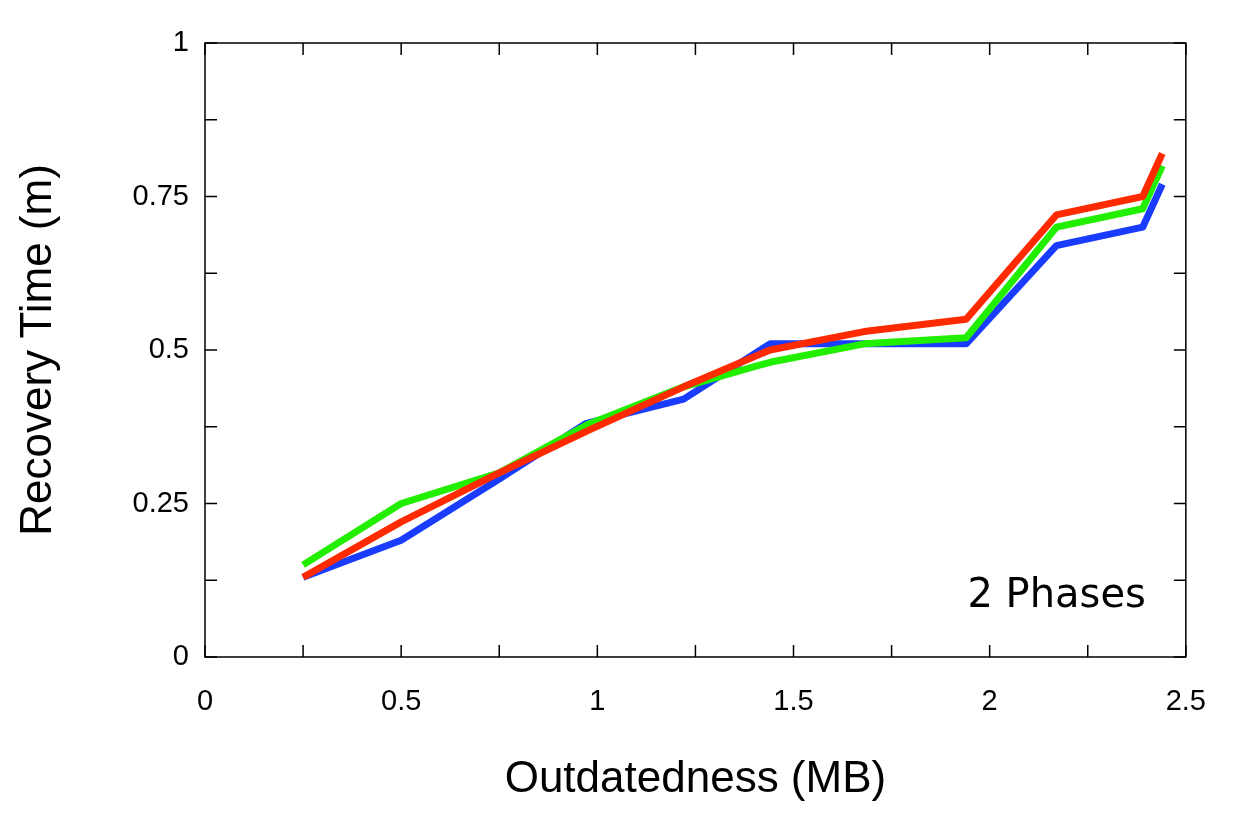  What do you see at coordinates (793, 700) in the screenshot?
I see `x-tick-label: 1.5` at bounding box center [793, 700].